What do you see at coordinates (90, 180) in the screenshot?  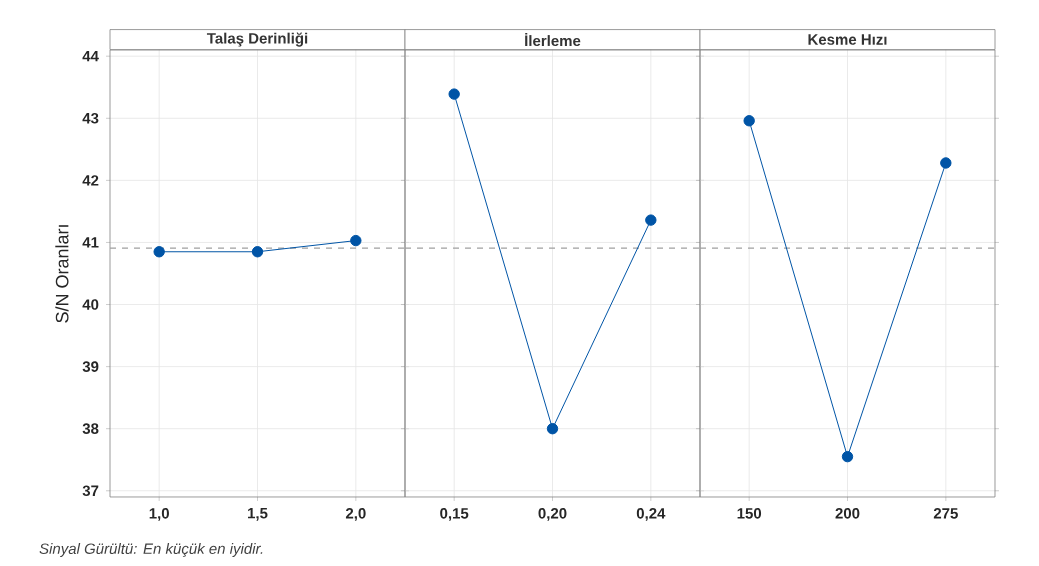 I see `y-tick-label: 42` at bounding box center [90, 180].